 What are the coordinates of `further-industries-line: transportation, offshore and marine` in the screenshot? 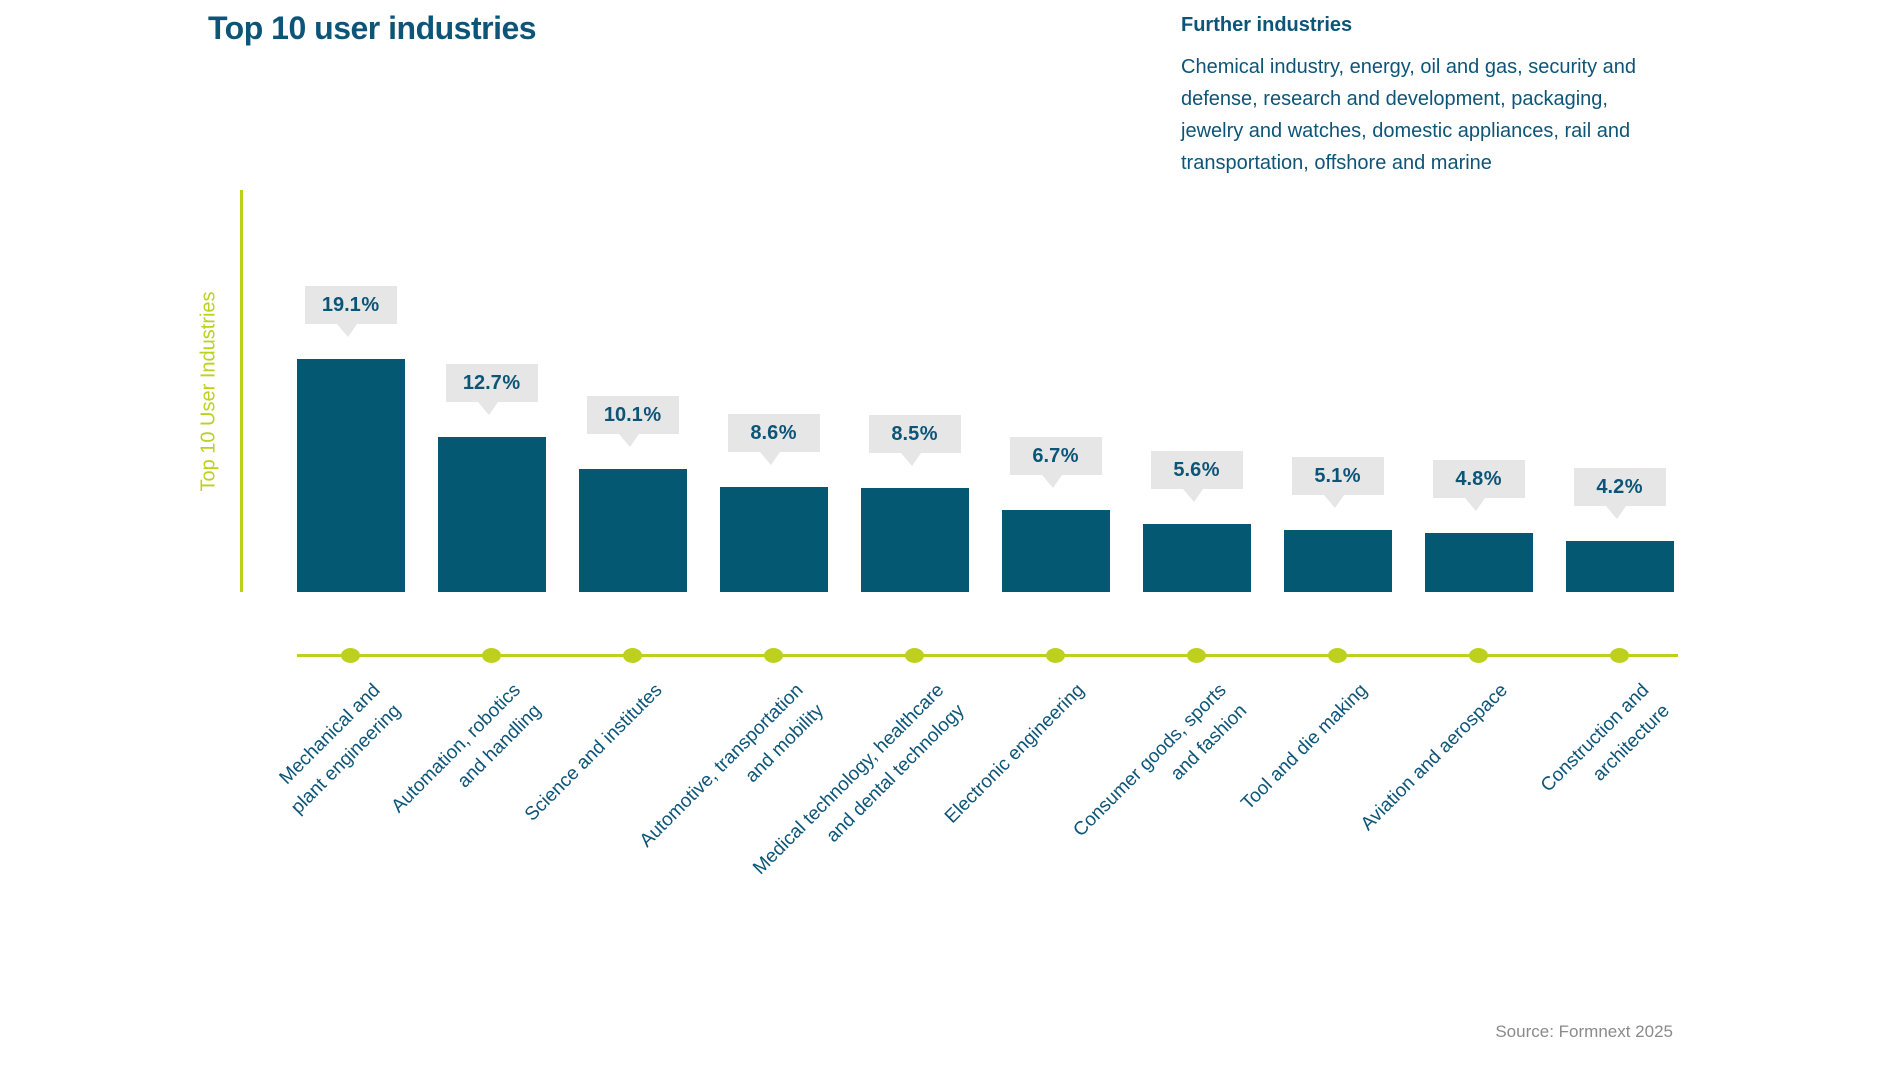 It's located at (1336, 163).